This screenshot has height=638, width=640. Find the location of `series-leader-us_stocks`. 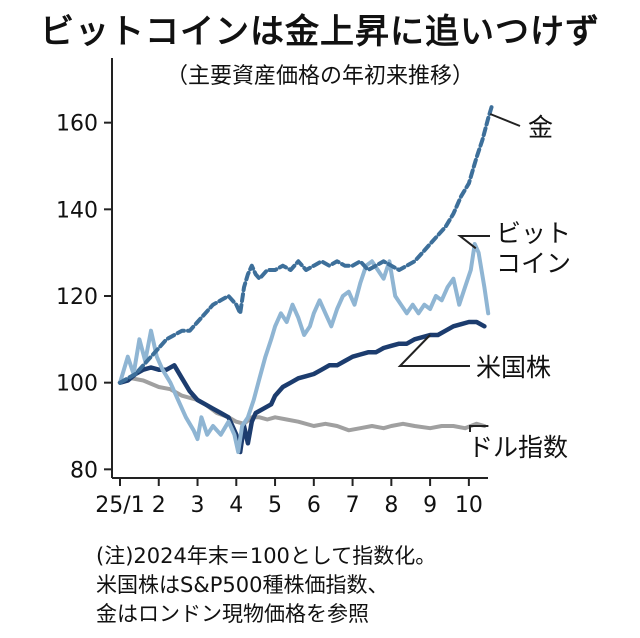

series-leader-us_stocks is located at coordinates (433, 350).